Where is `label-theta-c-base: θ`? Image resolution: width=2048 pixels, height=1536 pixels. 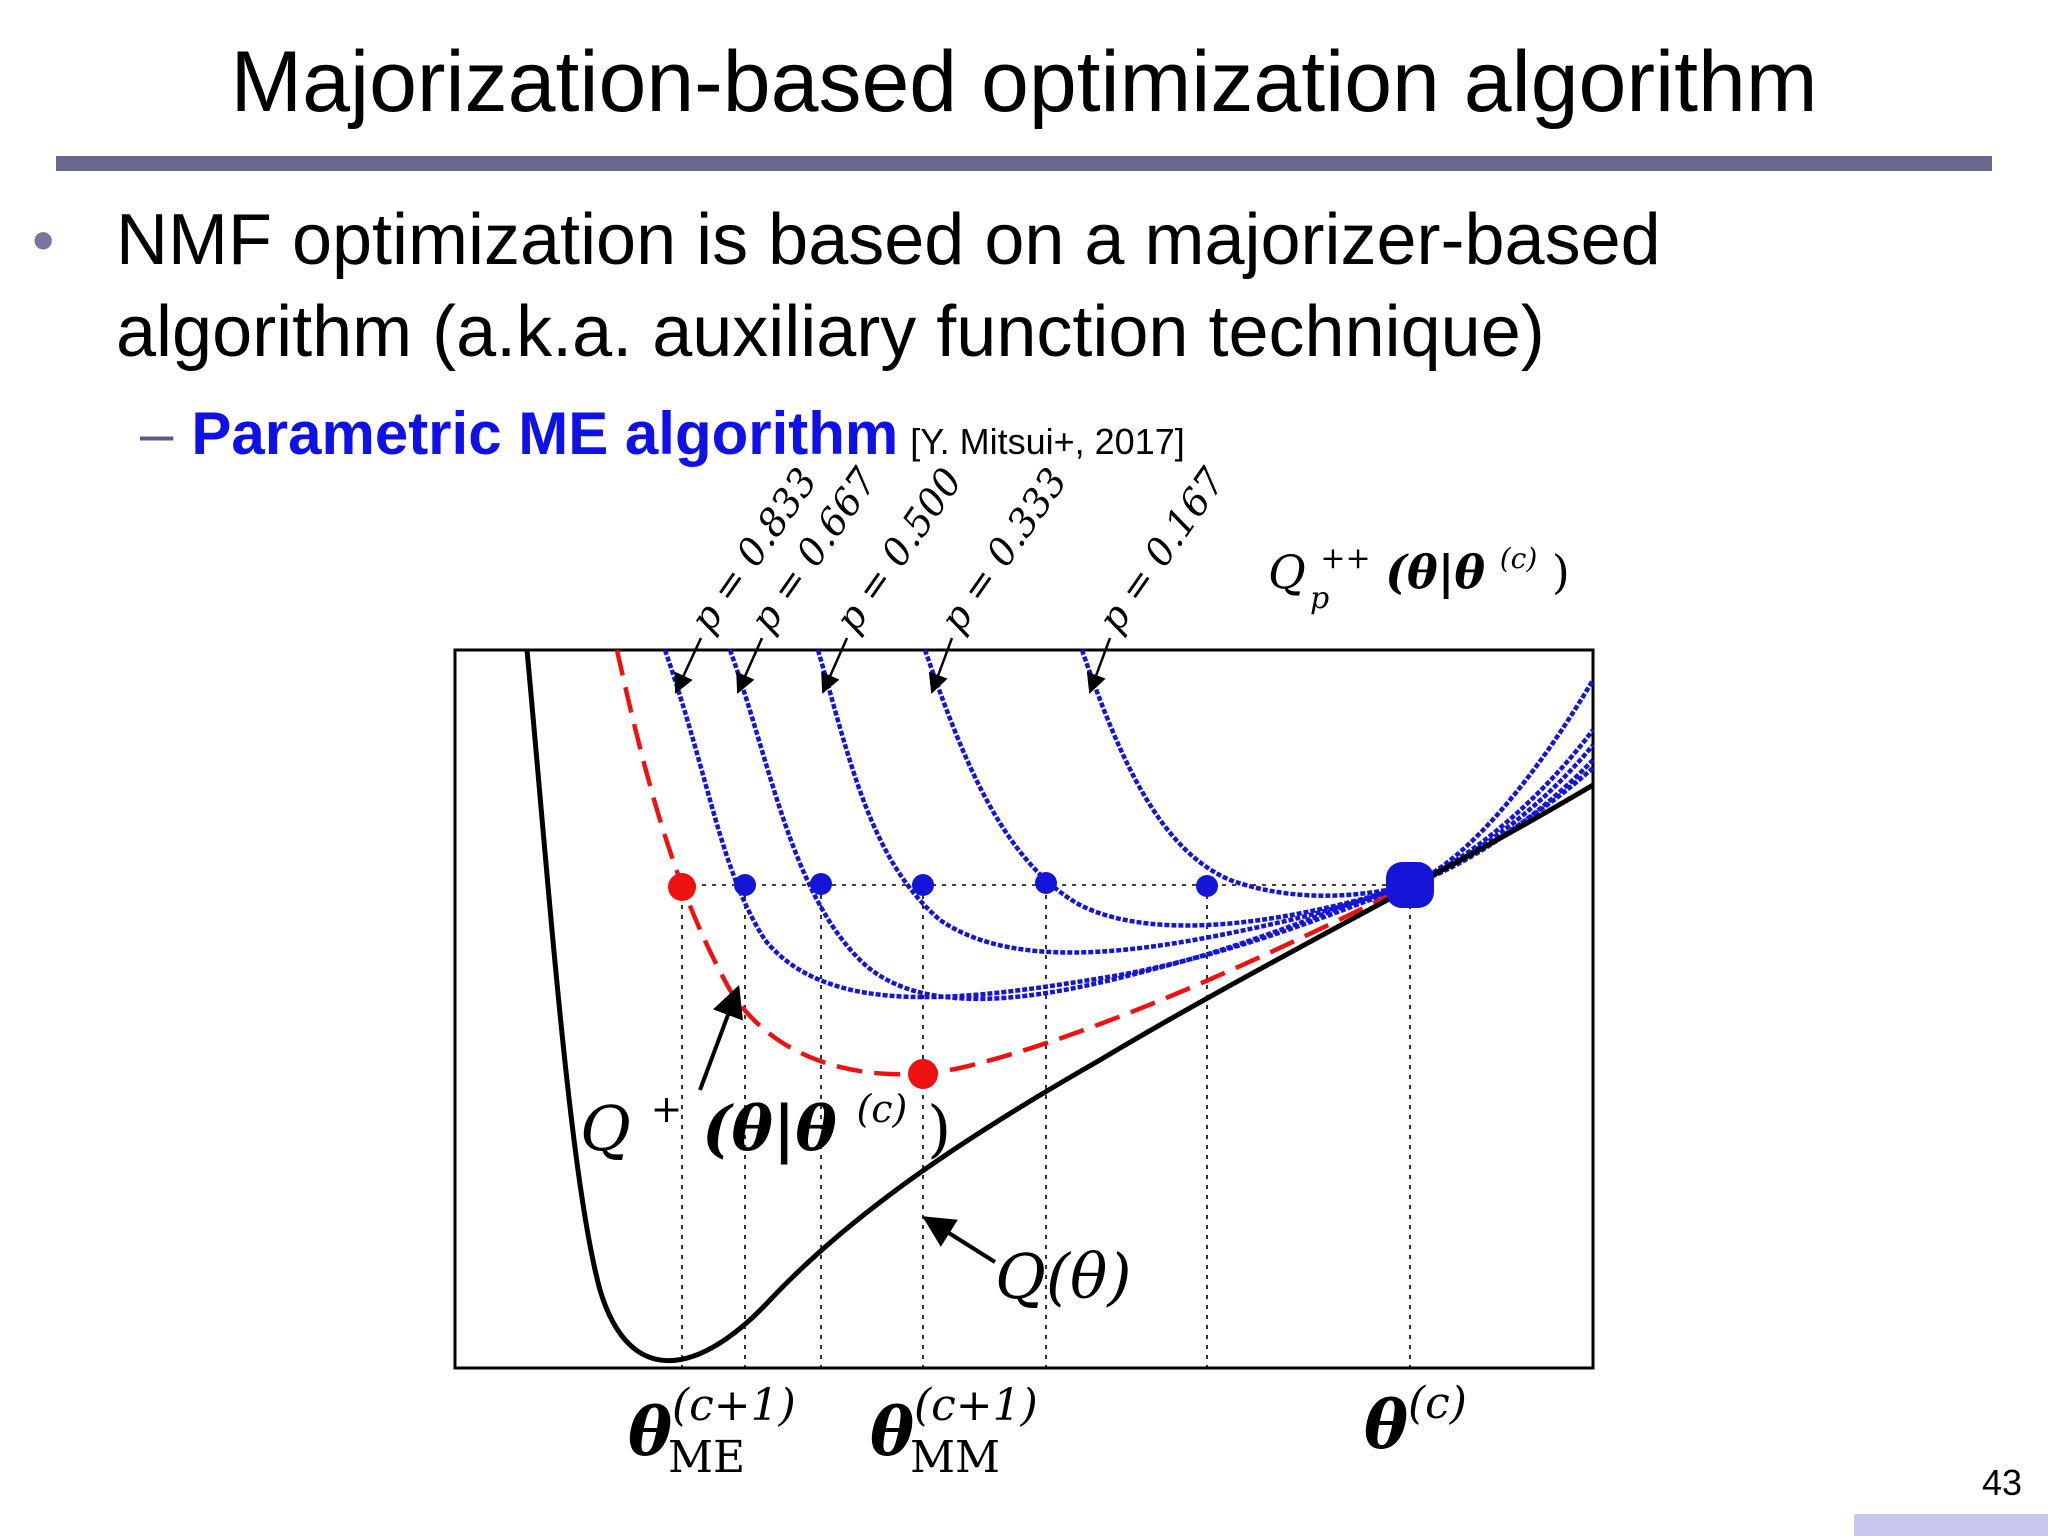 label-theta-c-base: θ is located at coordinates (1386, 1425).